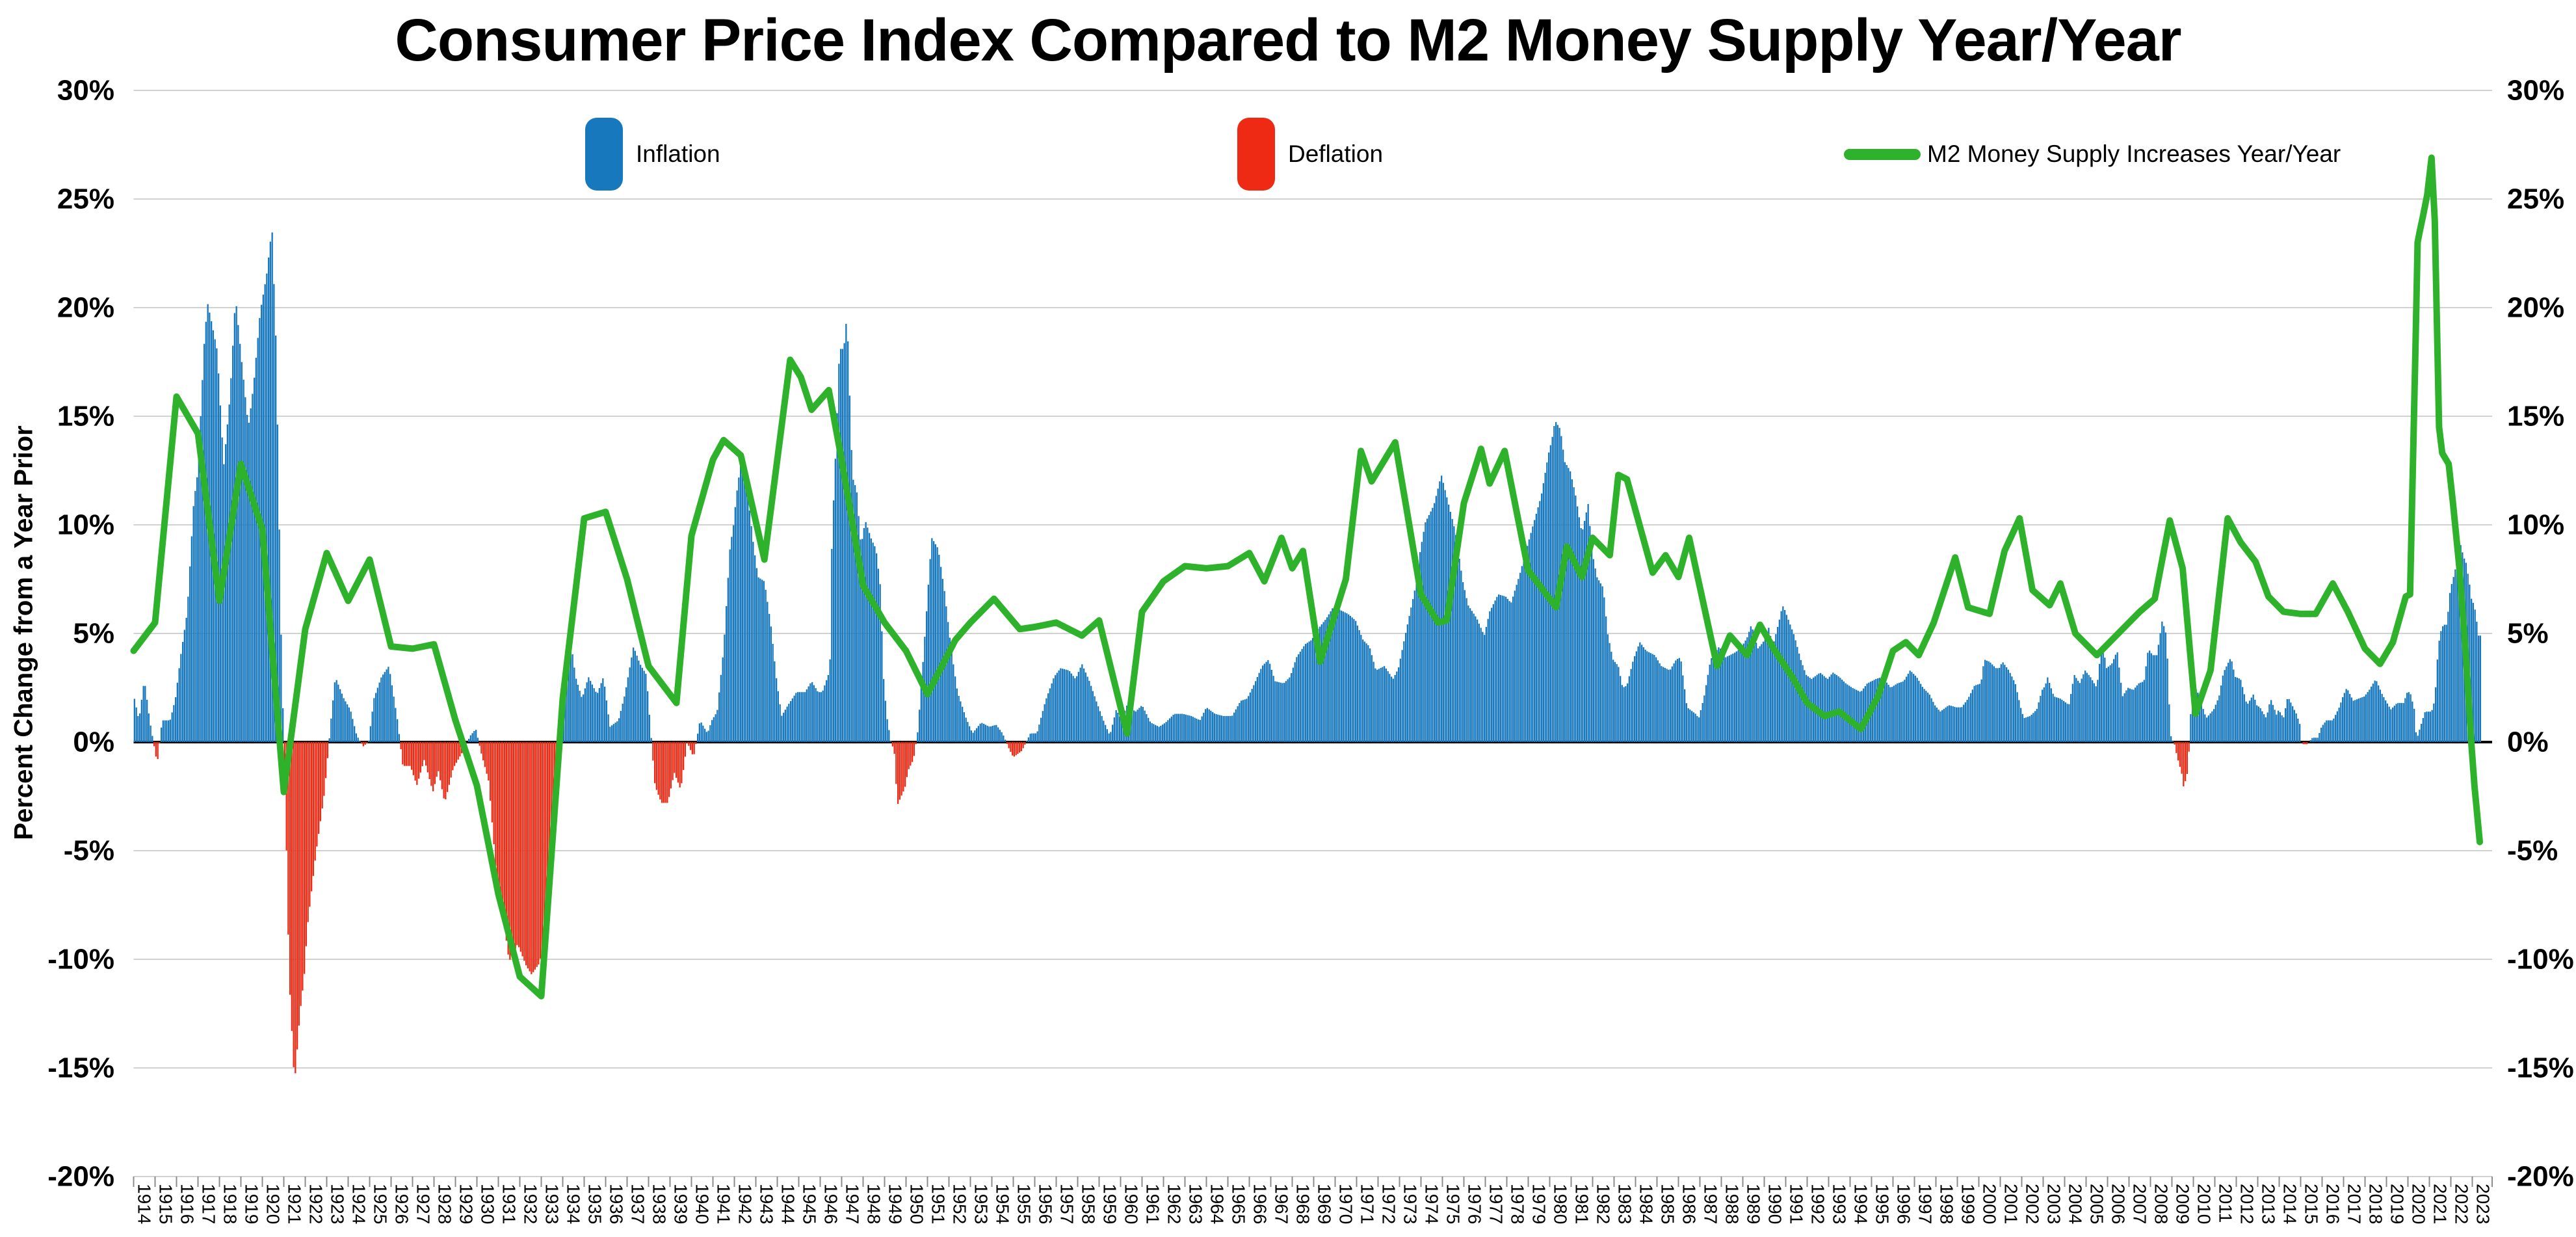  I want to click on x-axis-tick-label: 2005, so click(2097, 1204).